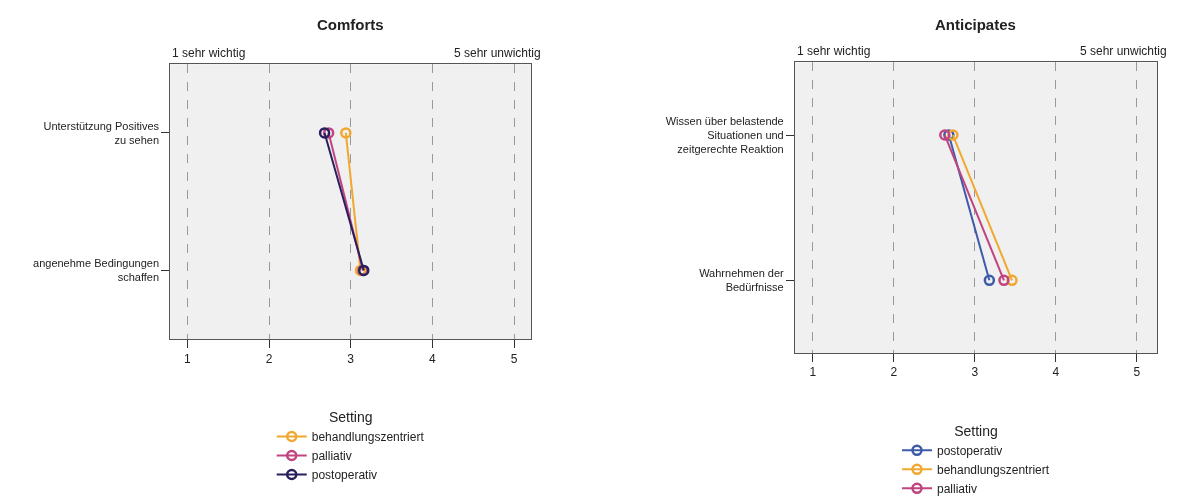  Describe the element at coordinates (724, 135) in the screenshot. I see `y-tick-label: Wissen über belastende Situationen und zeitgerechte Reaktion` at that location.